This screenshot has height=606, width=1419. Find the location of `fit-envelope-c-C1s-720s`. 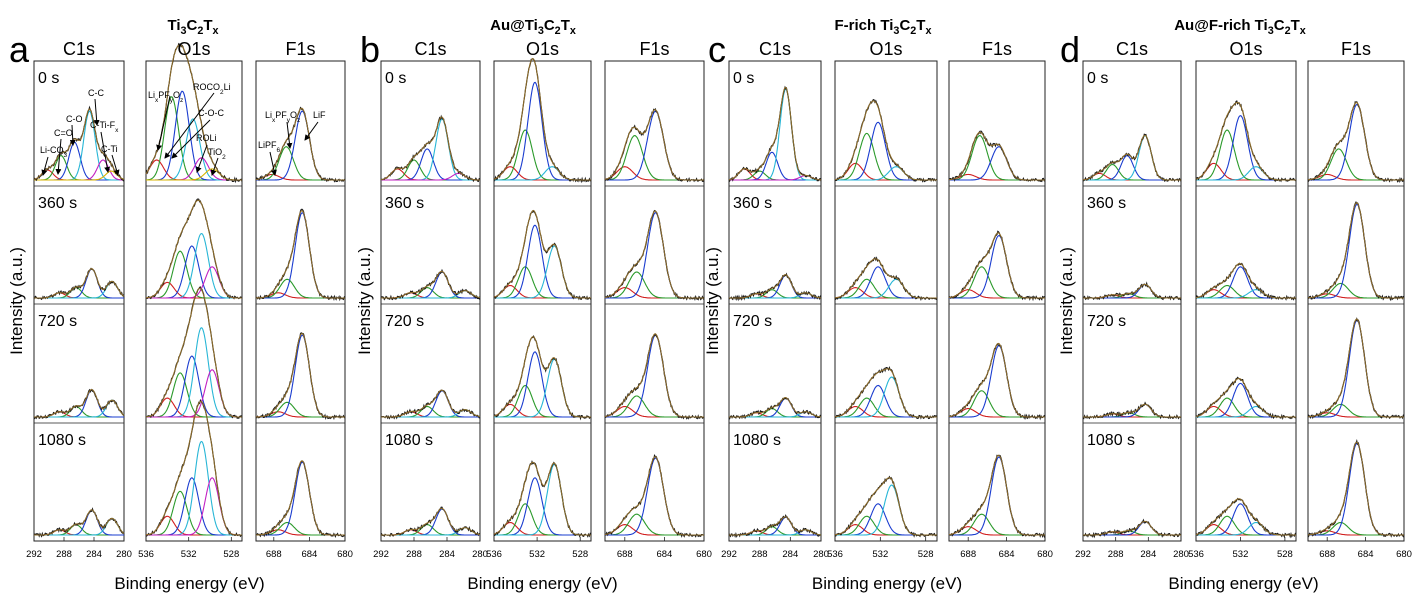

fit-envelope-c-C1s-720s is located at coordinates (775, 407).